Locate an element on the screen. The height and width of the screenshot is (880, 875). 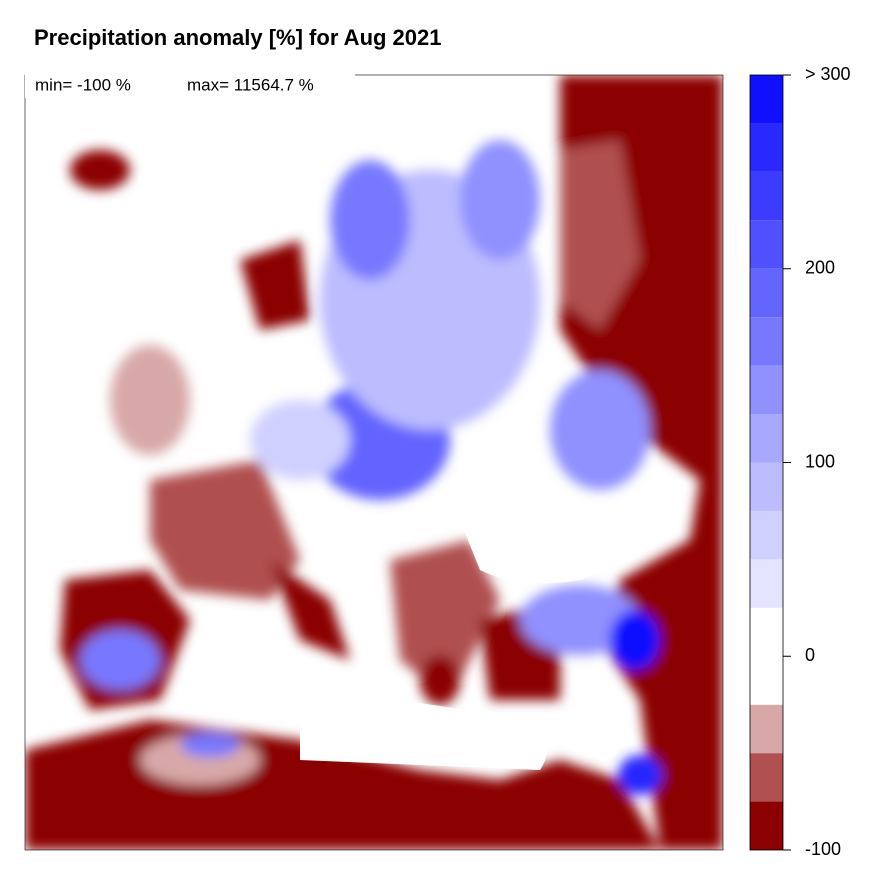
max-label: max= 11564.7 % is located at coordinates (250, 84).